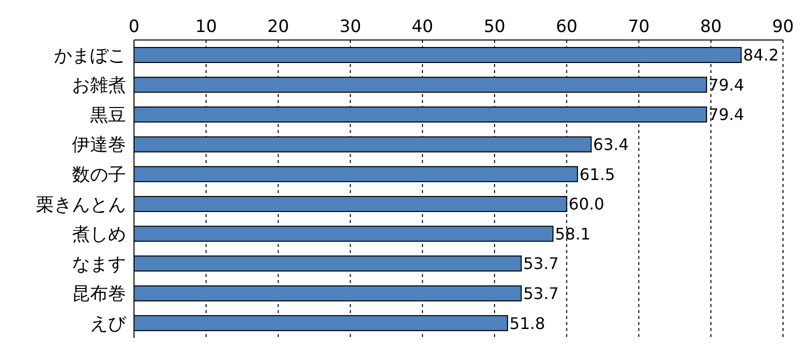 The width and height of the screenshot is (805, 346). What do you see at coordinates (99, 294) in the screenshot?
I see `y-tick-label: 昆布巻` at bounding box center [99, 294].